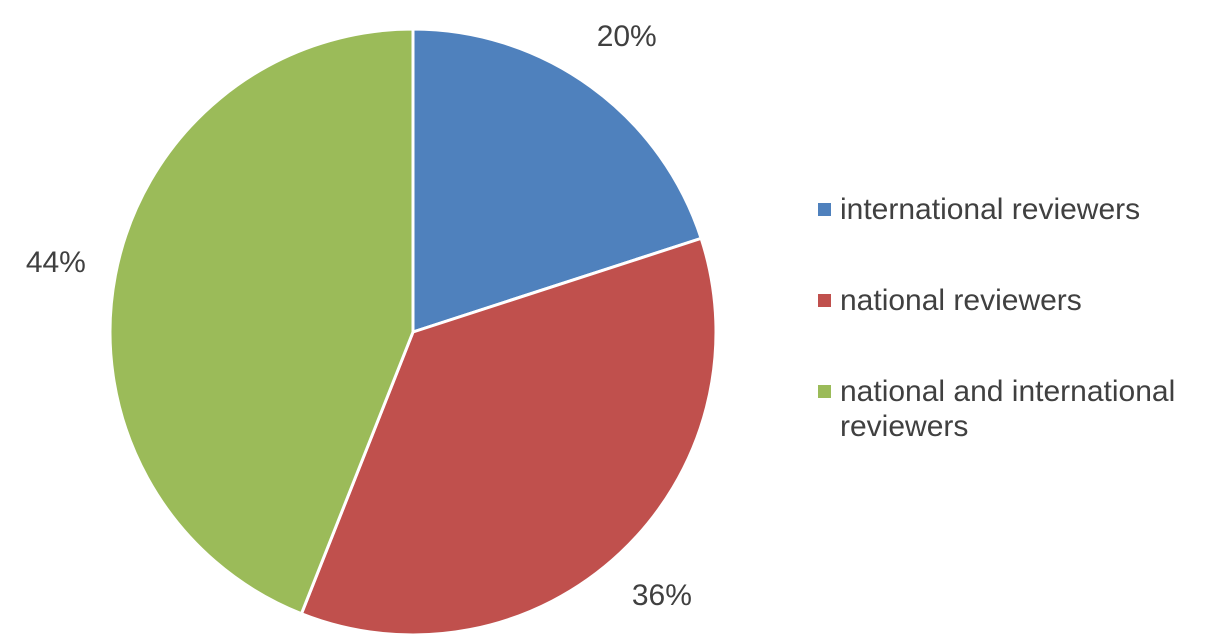 The height and width of the screenshot is (634, 1222). Describe the element at coordinates (1008, 409) in the screenshot. I see `legend-label: national and international reviewers` at that location.